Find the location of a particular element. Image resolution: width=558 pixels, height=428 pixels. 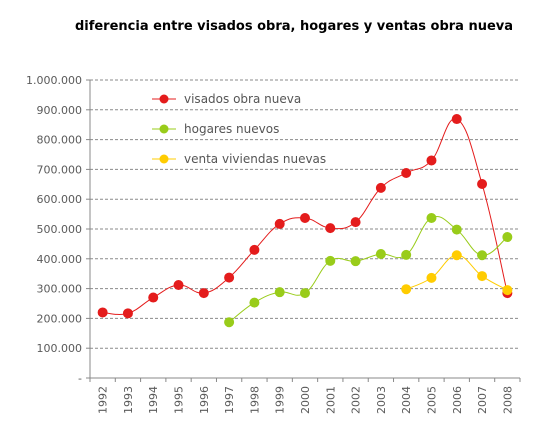

y-tick-label: 500.000 is located at coordinates (60, 229).